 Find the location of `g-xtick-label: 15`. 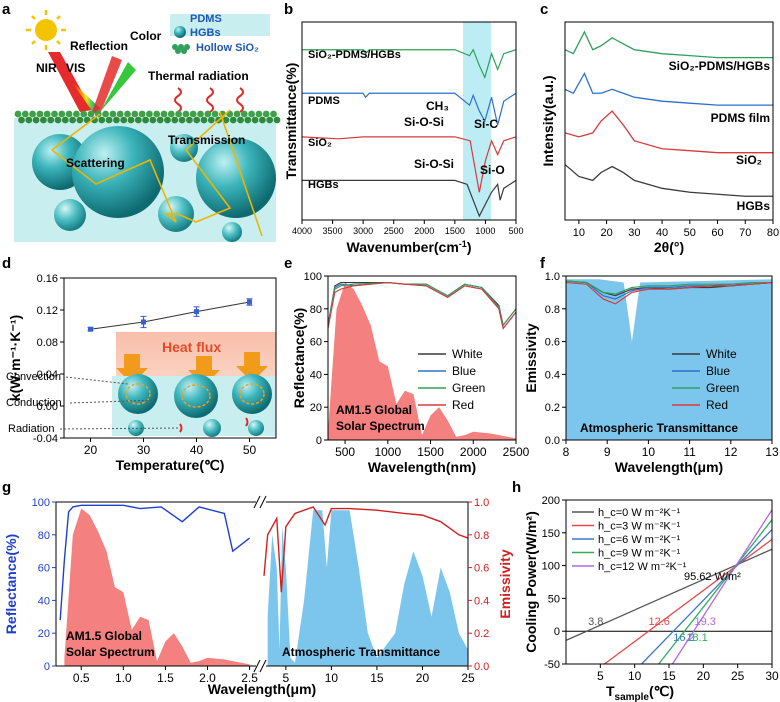

g-xtick-label: 15 is located at coordinates (377, 678).